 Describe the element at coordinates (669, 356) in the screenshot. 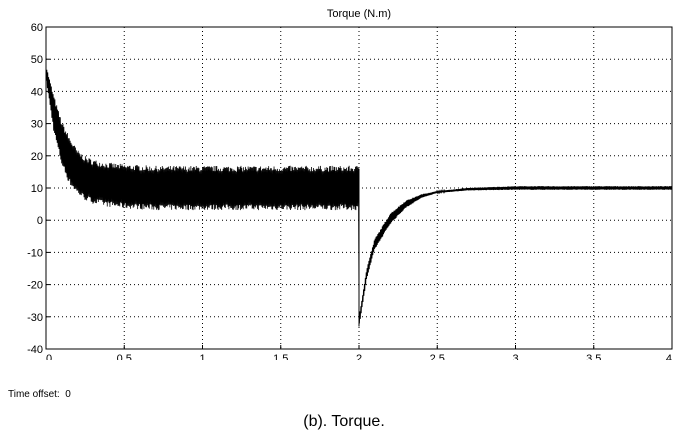

I see `x-tick-label: 4` at that location.